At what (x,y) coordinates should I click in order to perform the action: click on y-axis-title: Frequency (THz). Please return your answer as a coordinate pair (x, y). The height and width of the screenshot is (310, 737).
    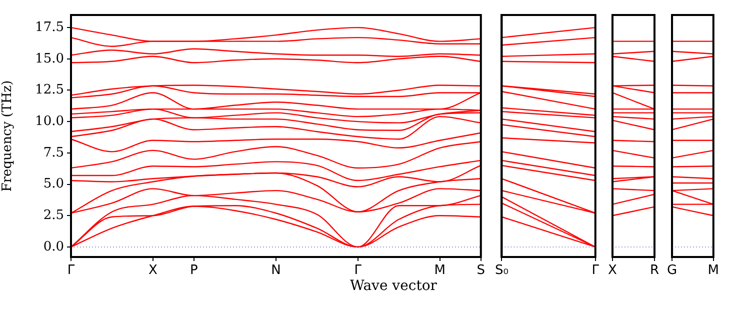
    Looking at the image, I should click on (8, 136).